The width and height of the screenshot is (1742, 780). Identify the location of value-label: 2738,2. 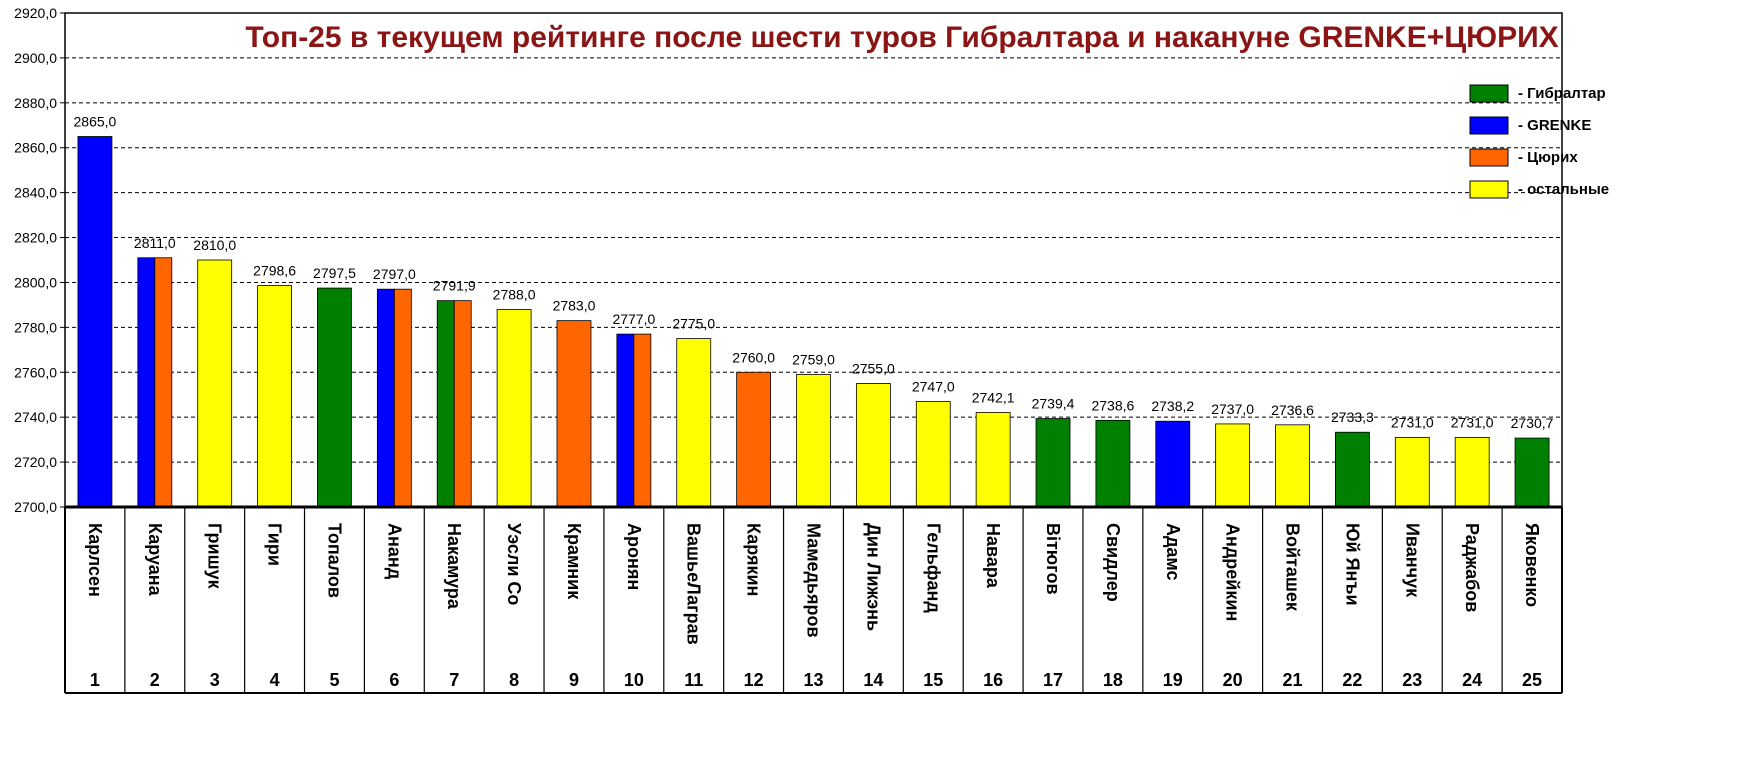
(1172, 406).